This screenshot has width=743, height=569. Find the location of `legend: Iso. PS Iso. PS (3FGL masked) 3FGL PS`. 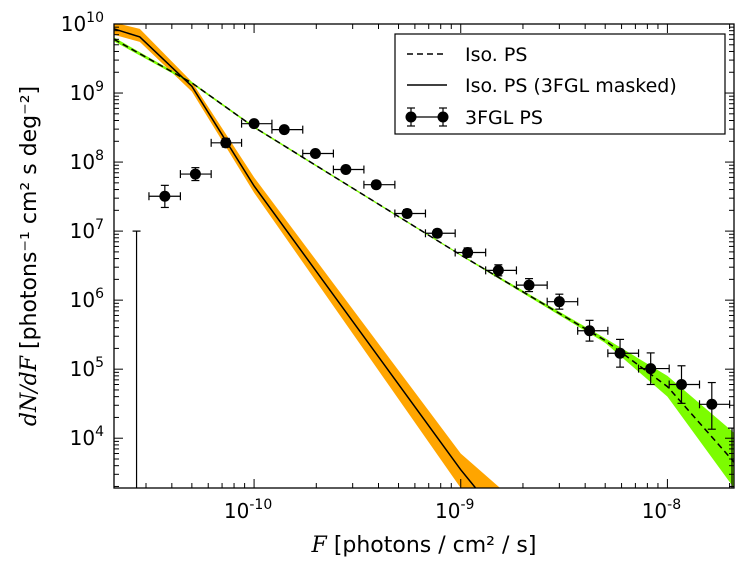

legend: Iso. PS Iso. PS (3FGL masked) 3FGL PS is located at coordinates (560, 84).